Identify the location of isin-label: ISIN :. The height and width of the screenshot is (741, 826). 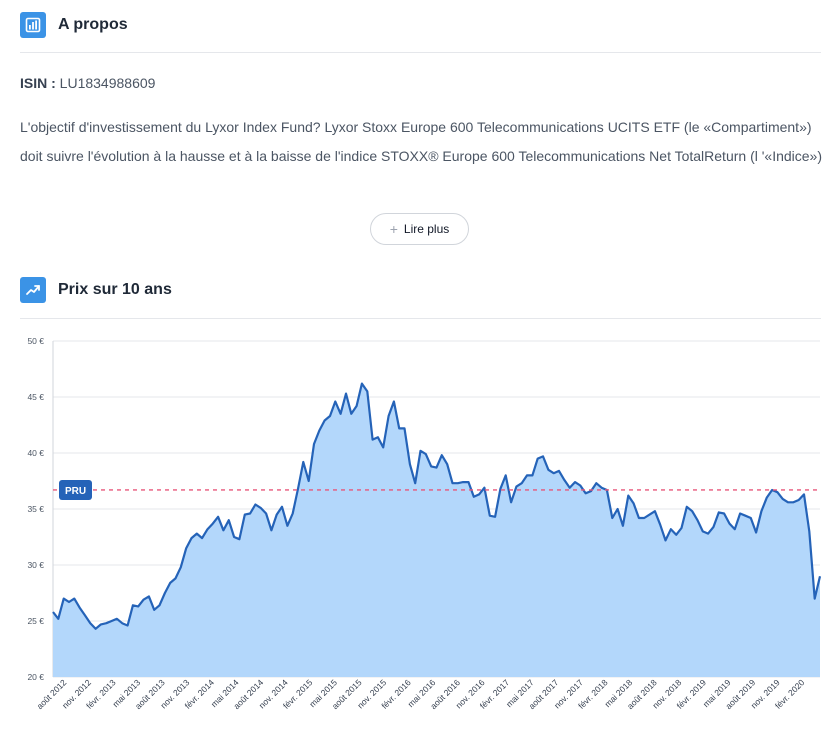
(38, 83).